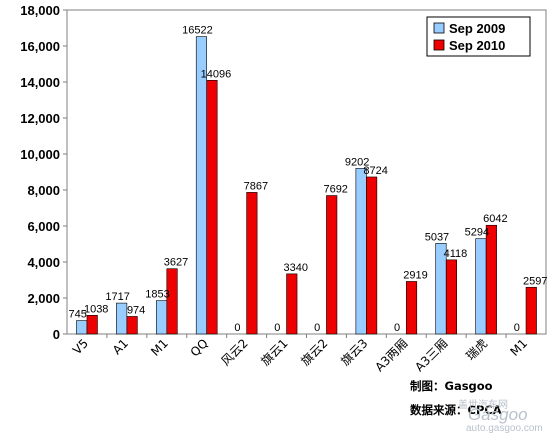  I want to click on y-tick-label: 2,000, so click(43, 298).